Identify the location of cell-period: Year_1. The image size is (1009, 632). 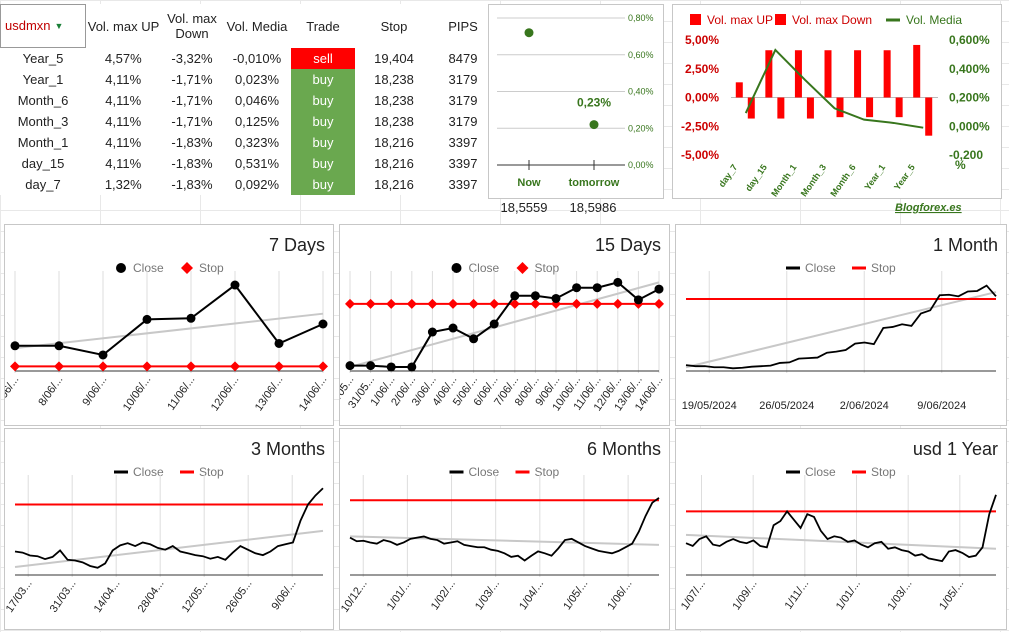
(43, 79).